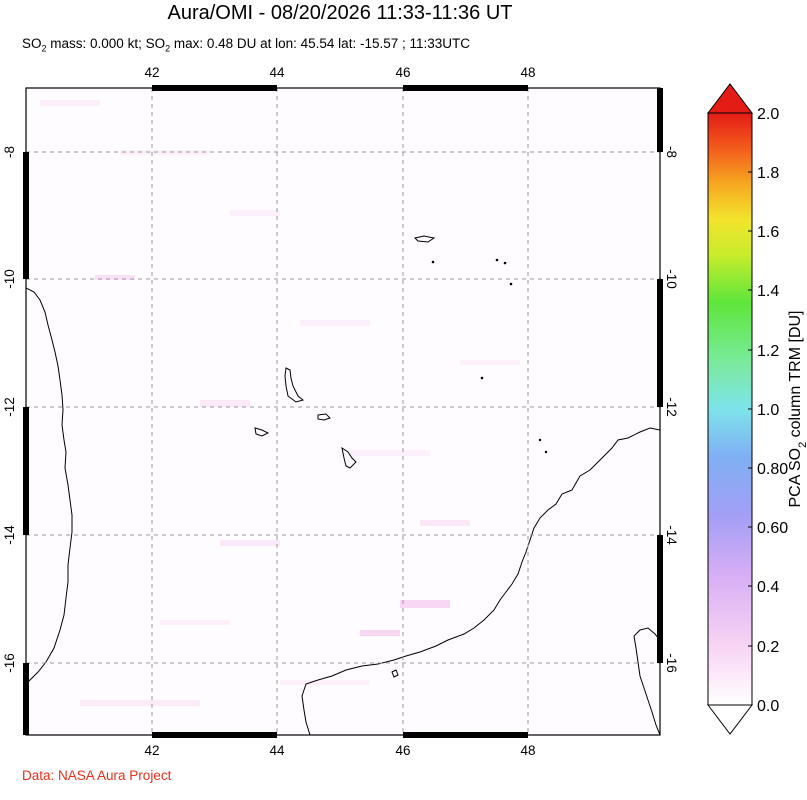 This screenshot has height=800, width=807. I want to click on colorbar-label-2.0: 2.0, so click(768, 114).